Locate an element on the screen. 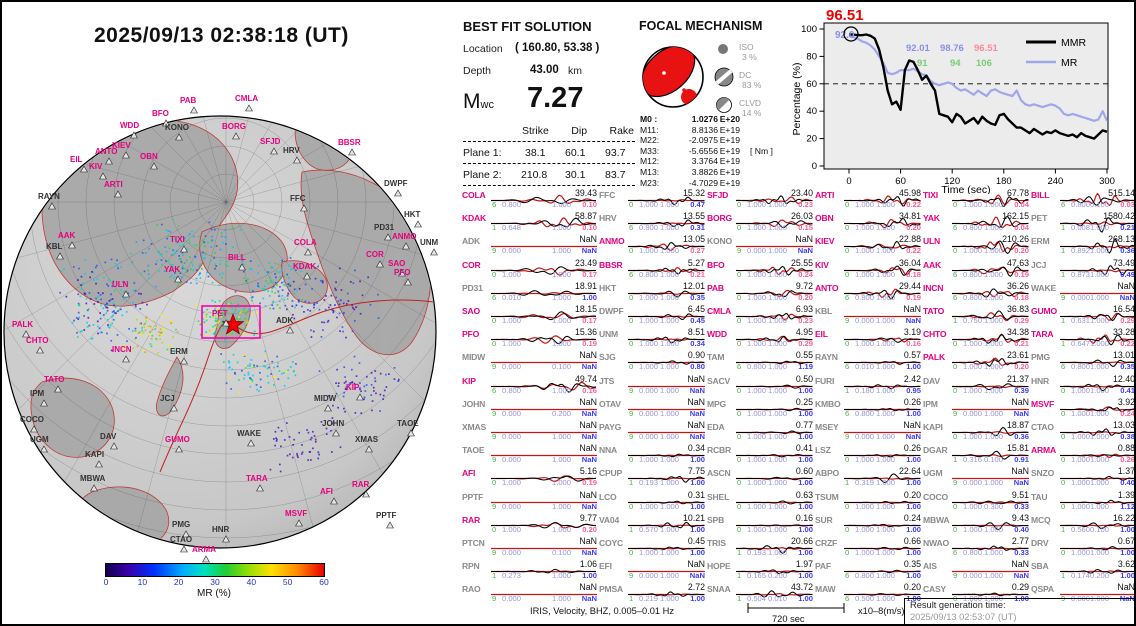  weight-value: 0.648 is located at coordinates (512, 228).